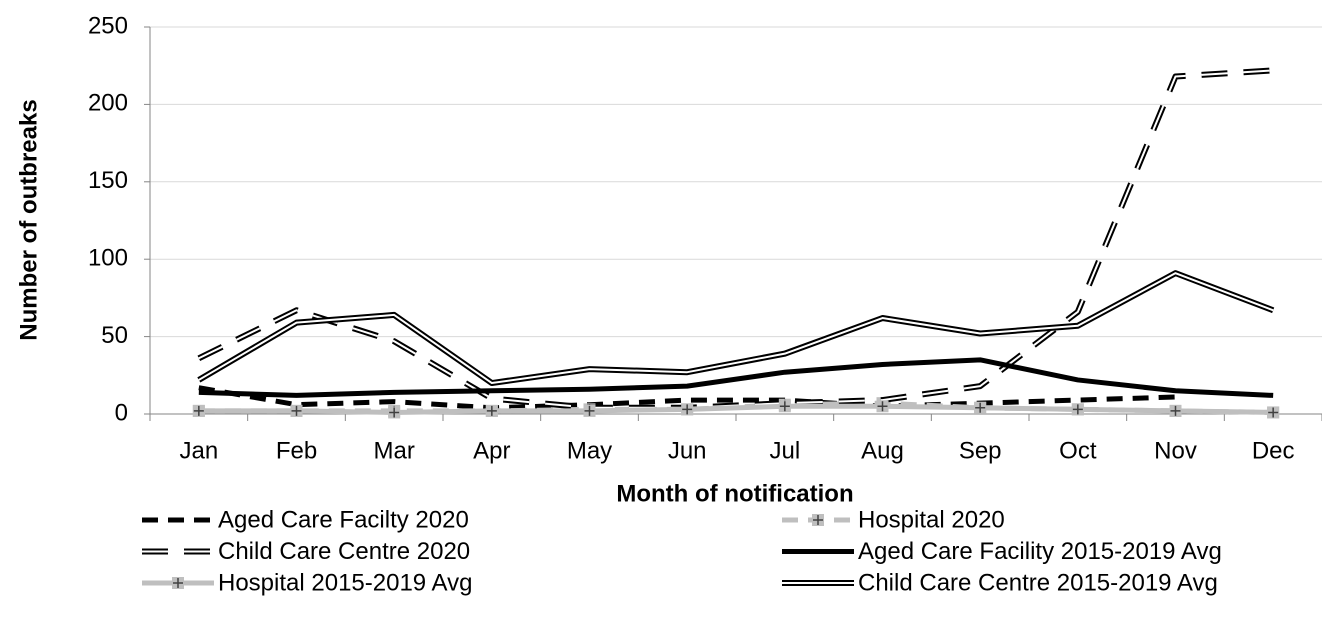  What do you see at coordinates (589, 450) in the screenshot?
I see `x-tick-label: May` at bounding box center [589, 450].